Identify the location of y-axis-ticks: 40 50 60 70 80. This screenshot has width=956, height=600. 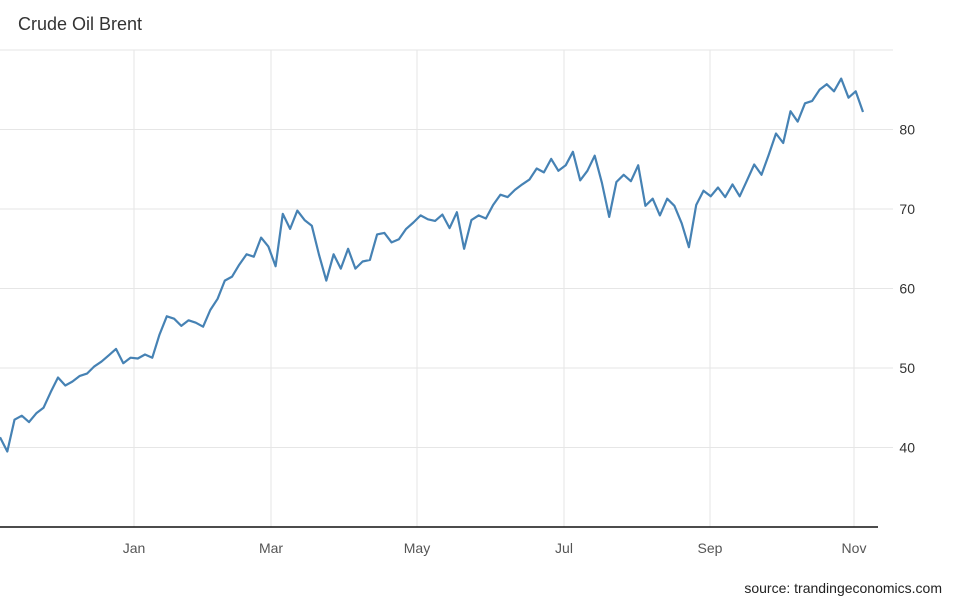
(907, 289).